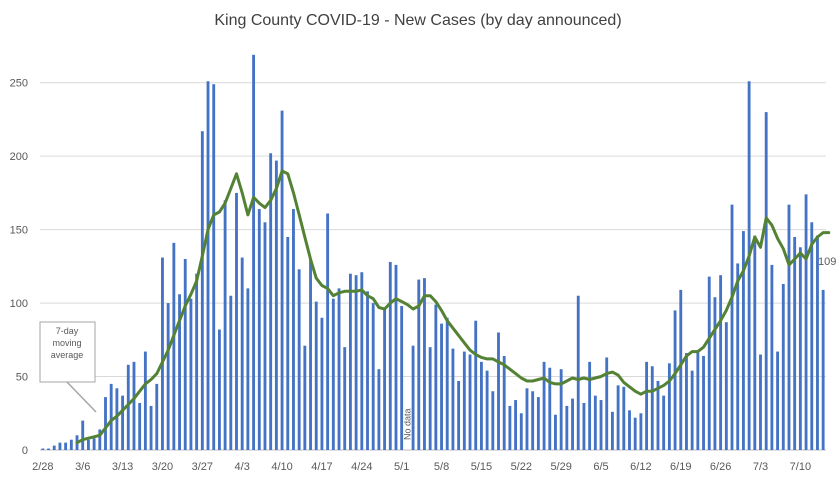 Image resolution: width=837 pixels, height=482 pixels. I want to click on x-tick-label: 5/29, so click(560, 467).